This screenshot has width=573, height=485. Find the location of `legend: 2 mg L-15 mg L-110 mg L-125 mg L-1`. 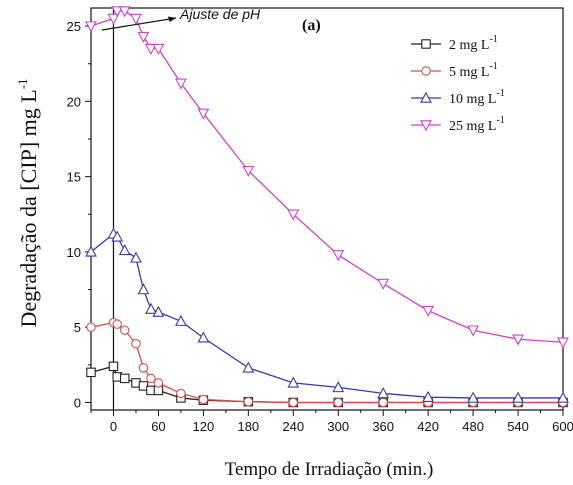

legend: 2 mg L-15 mg L-110 mg L-125 mg L-1 is located at coordinates (458, 84).